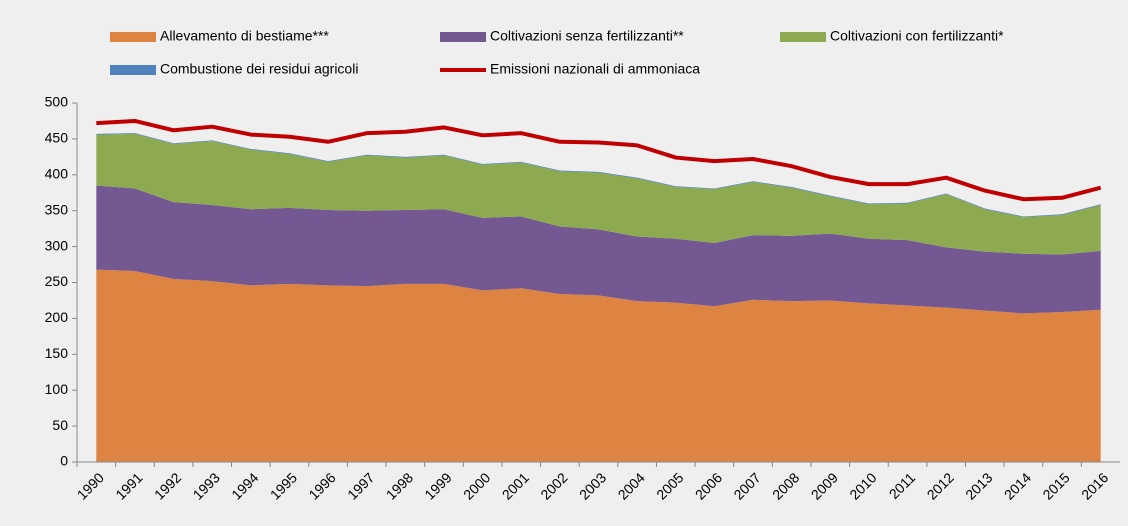  What do you see at coordinates (917, 36) in the screenshot?
I see `legend-label: Coltivazioni con fertilizzanti*` at bounding box center [917, 36].